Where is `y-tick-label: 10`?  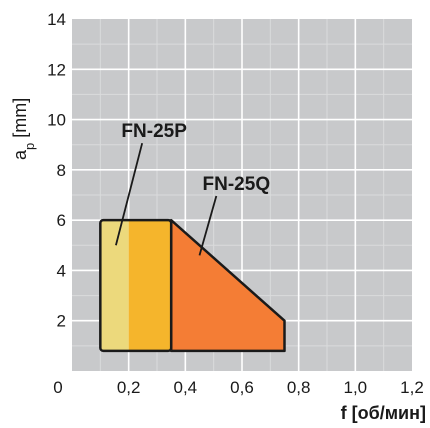
y-tick-label: 10 is located at coordinates (56, 120).